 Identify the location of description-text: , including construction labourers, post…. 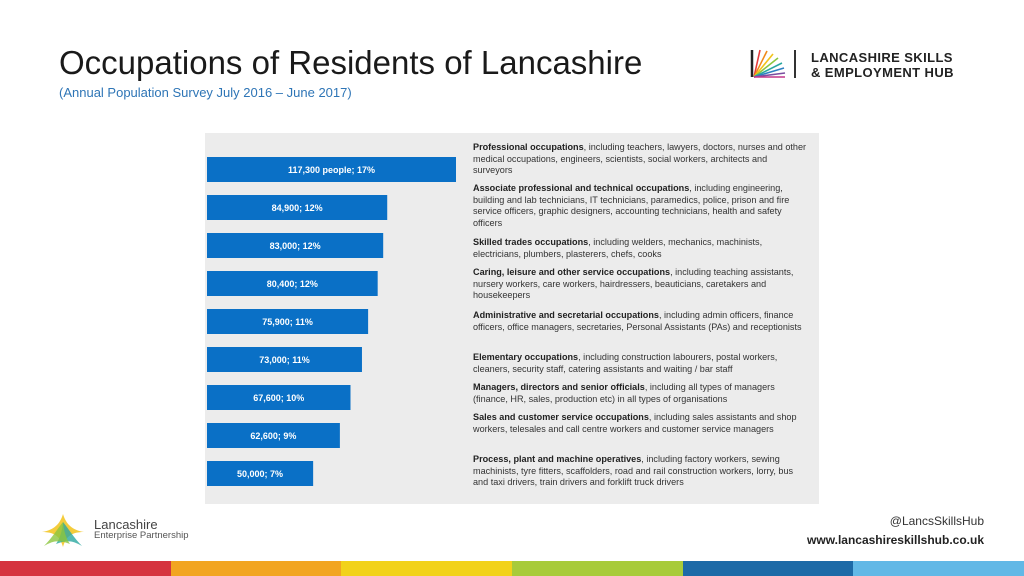
(625, 363).